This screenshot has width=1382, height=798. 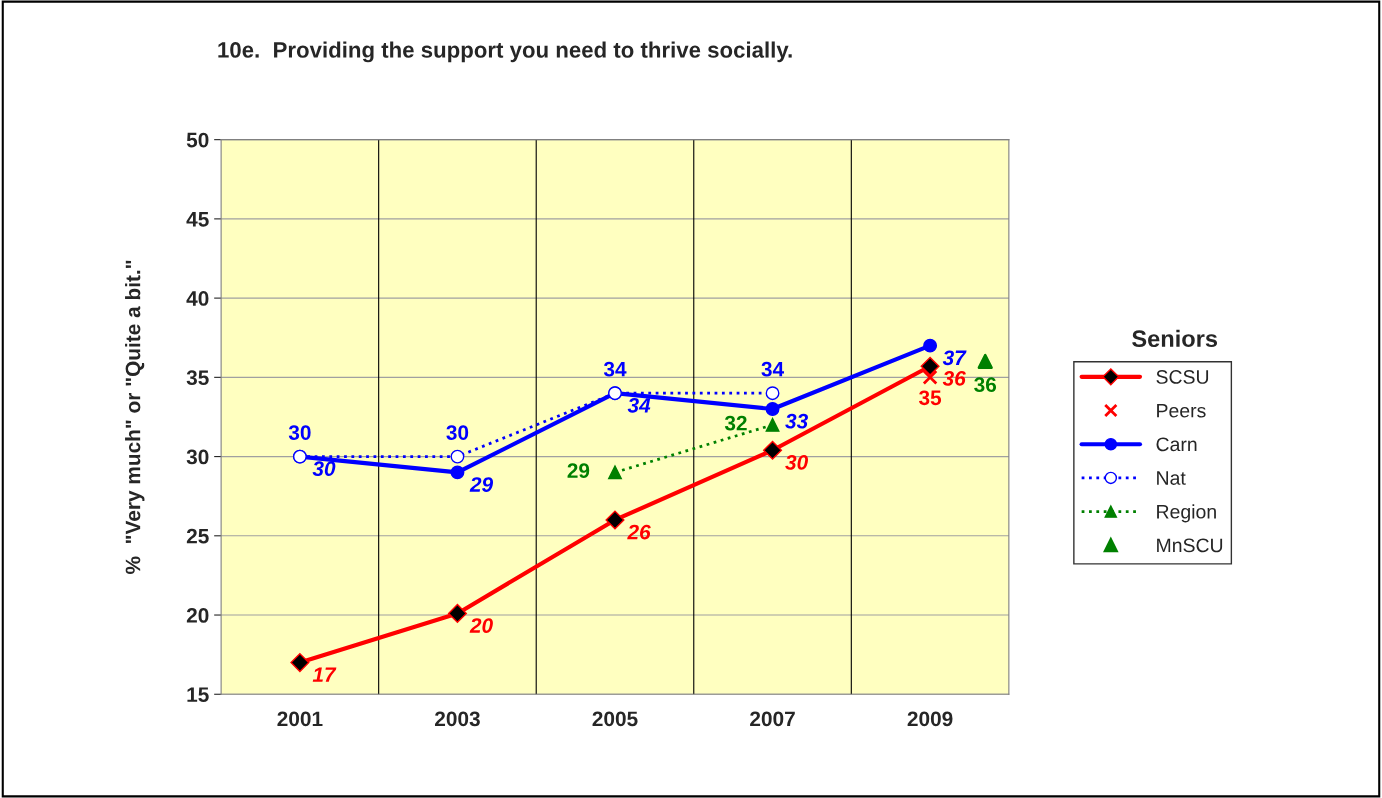 What do you see at coordinates (197, 536) in the screenshot?
I see `y-tick-label: 25` at bounding box center [197, 536].